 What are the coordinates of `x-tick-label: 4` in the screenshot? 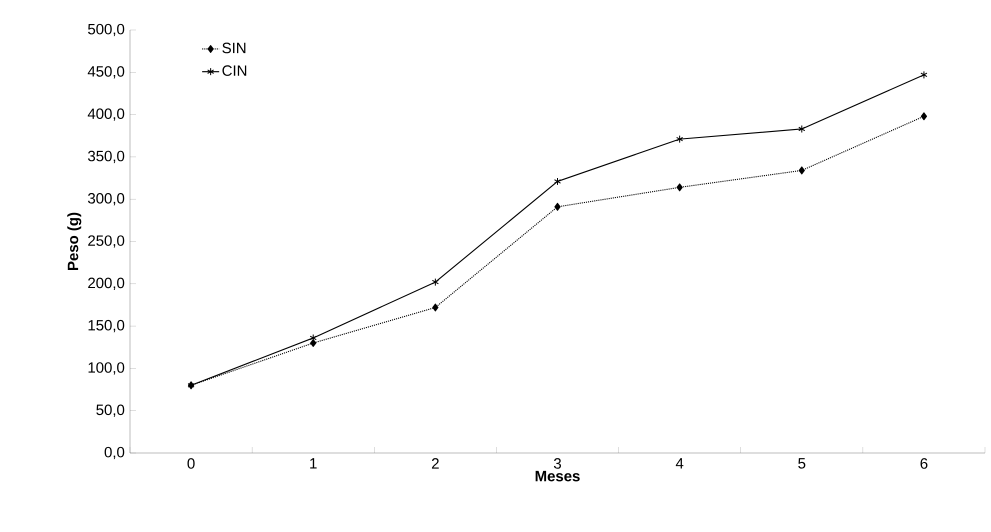 It's located at (680, 463).